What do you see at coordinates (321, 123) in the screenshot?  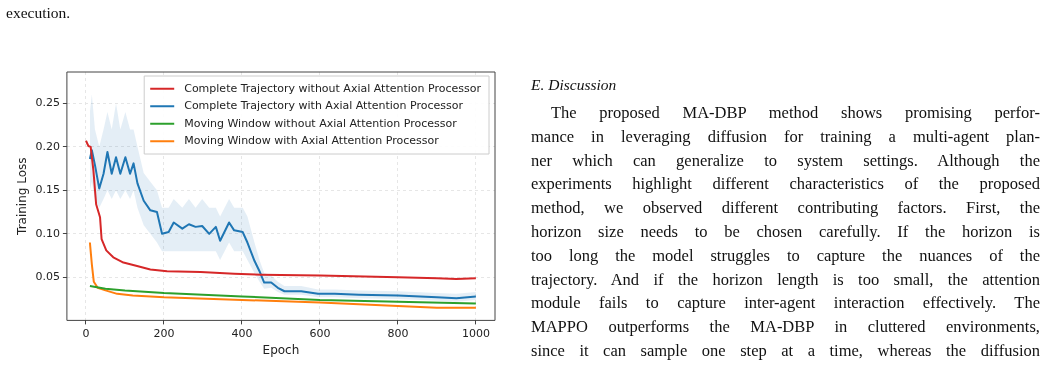 I see `legend-label: Moving Window without Axial Attention Processor` at bounding box center [321, 123].